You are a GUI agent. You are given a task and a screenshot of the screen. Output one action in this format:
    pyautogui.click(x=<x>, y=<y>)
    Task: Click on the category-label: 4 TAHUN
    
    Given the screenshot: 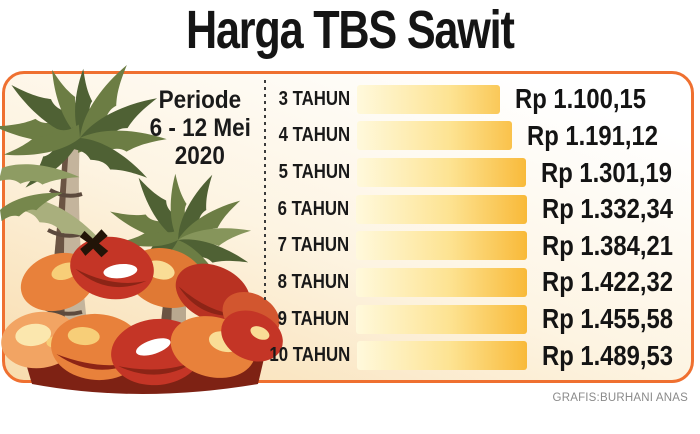 What is the action you would take?
    pyautogui.click(x=314, y=135)
    